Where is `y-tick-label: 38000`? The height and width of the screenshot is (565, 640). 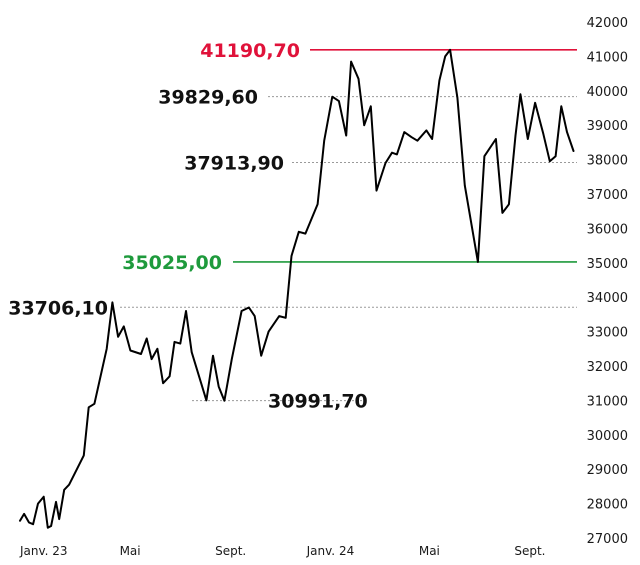 y-tick-label: 38000 is located at coordinates (607, 161).